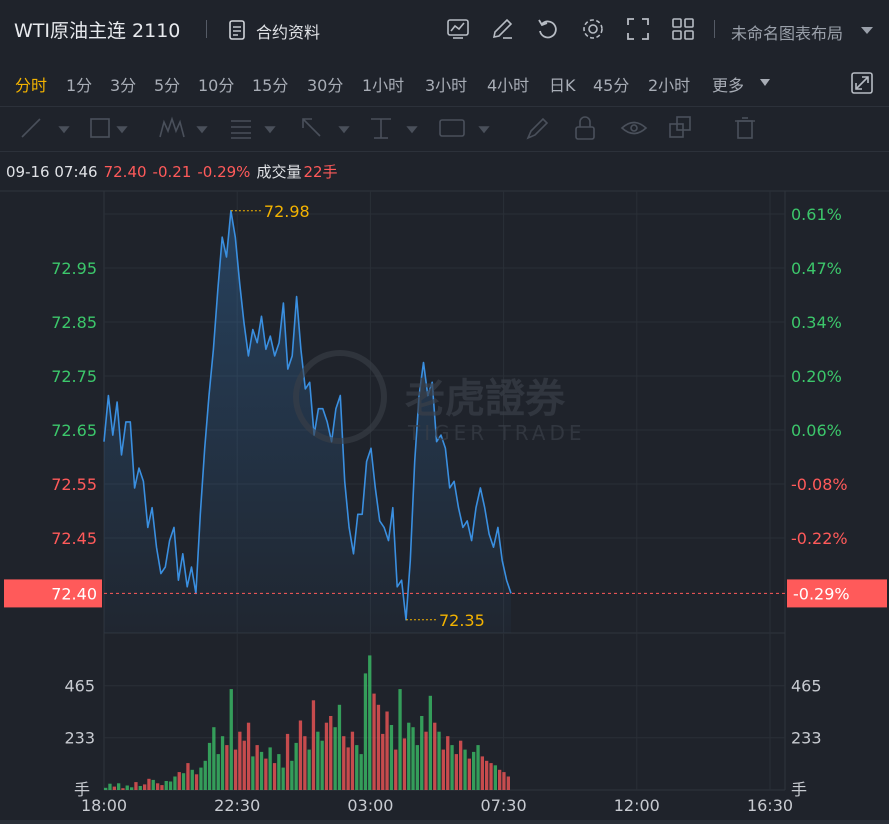 The image size is (889, 824). Describe the element at coordinates (462, 620) in the screenshot. I see `low-label: 72.35` at that location.